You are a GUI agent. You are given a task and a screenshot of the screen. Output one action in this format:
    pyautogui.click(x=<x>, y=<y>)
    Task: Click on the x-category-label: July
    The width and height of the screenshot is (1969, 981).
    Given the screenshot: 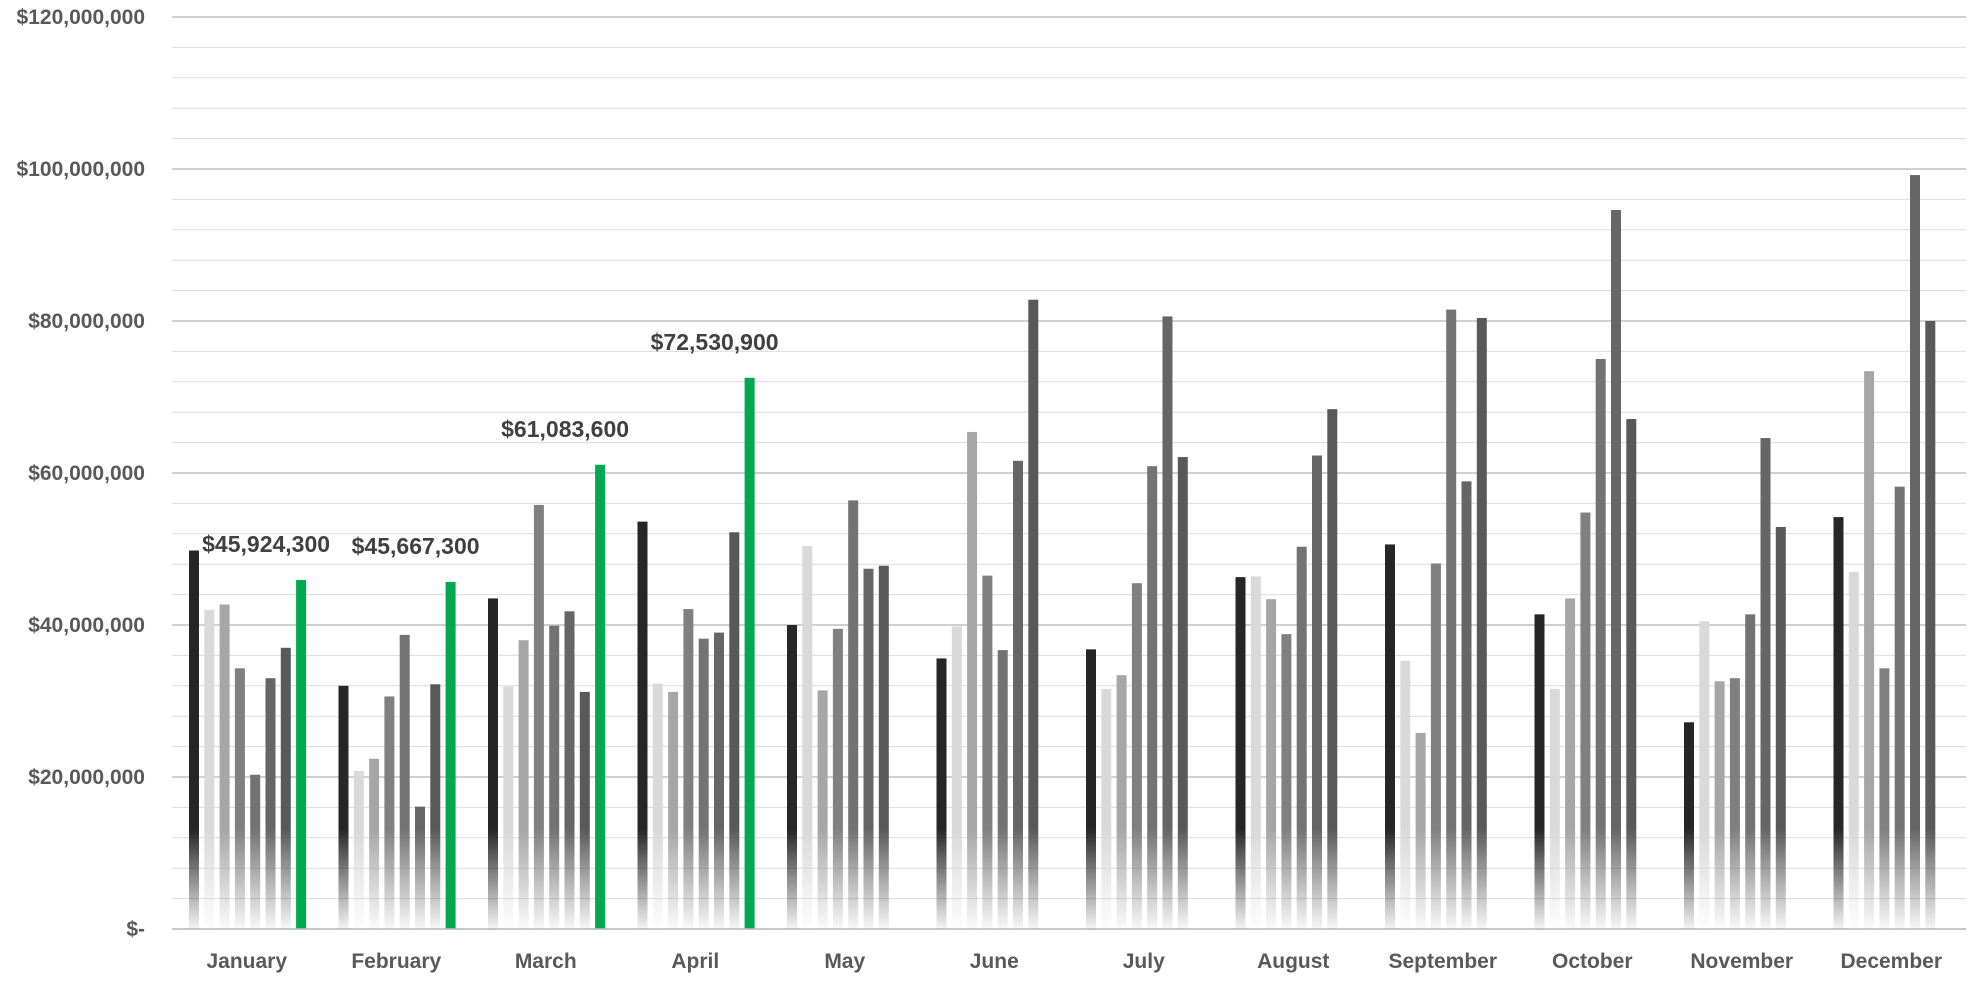 What is the action you would take?
    pyautogui.click(x=1144, y=961)
    